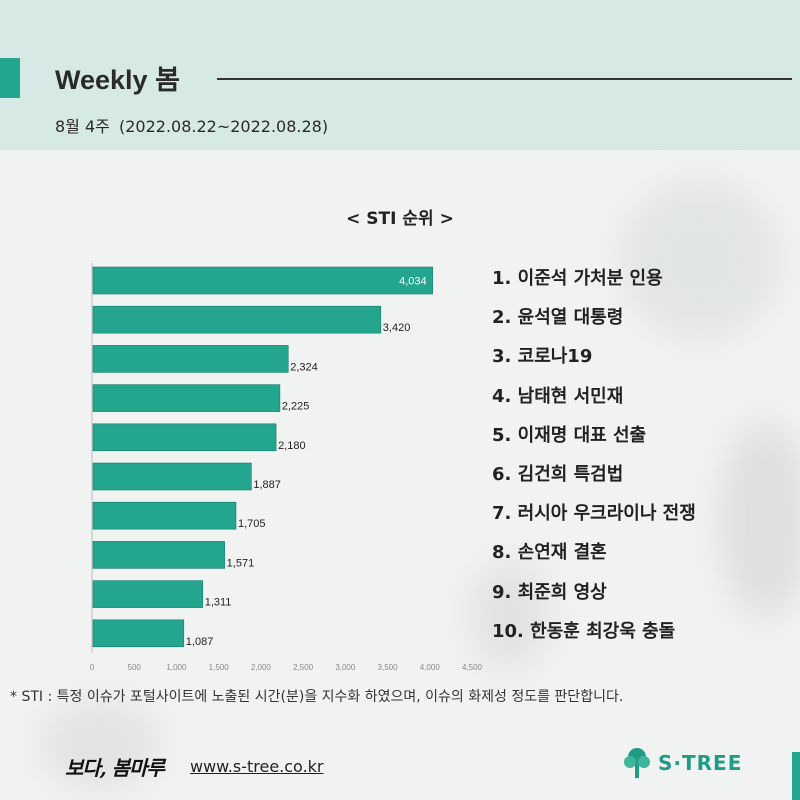 Image resolution: width=800 pixels, height=800 pixels. Describe the element at coordinates (700, 763) in the screenshot. I see `stree-wordmark: S·TREE` at that location.